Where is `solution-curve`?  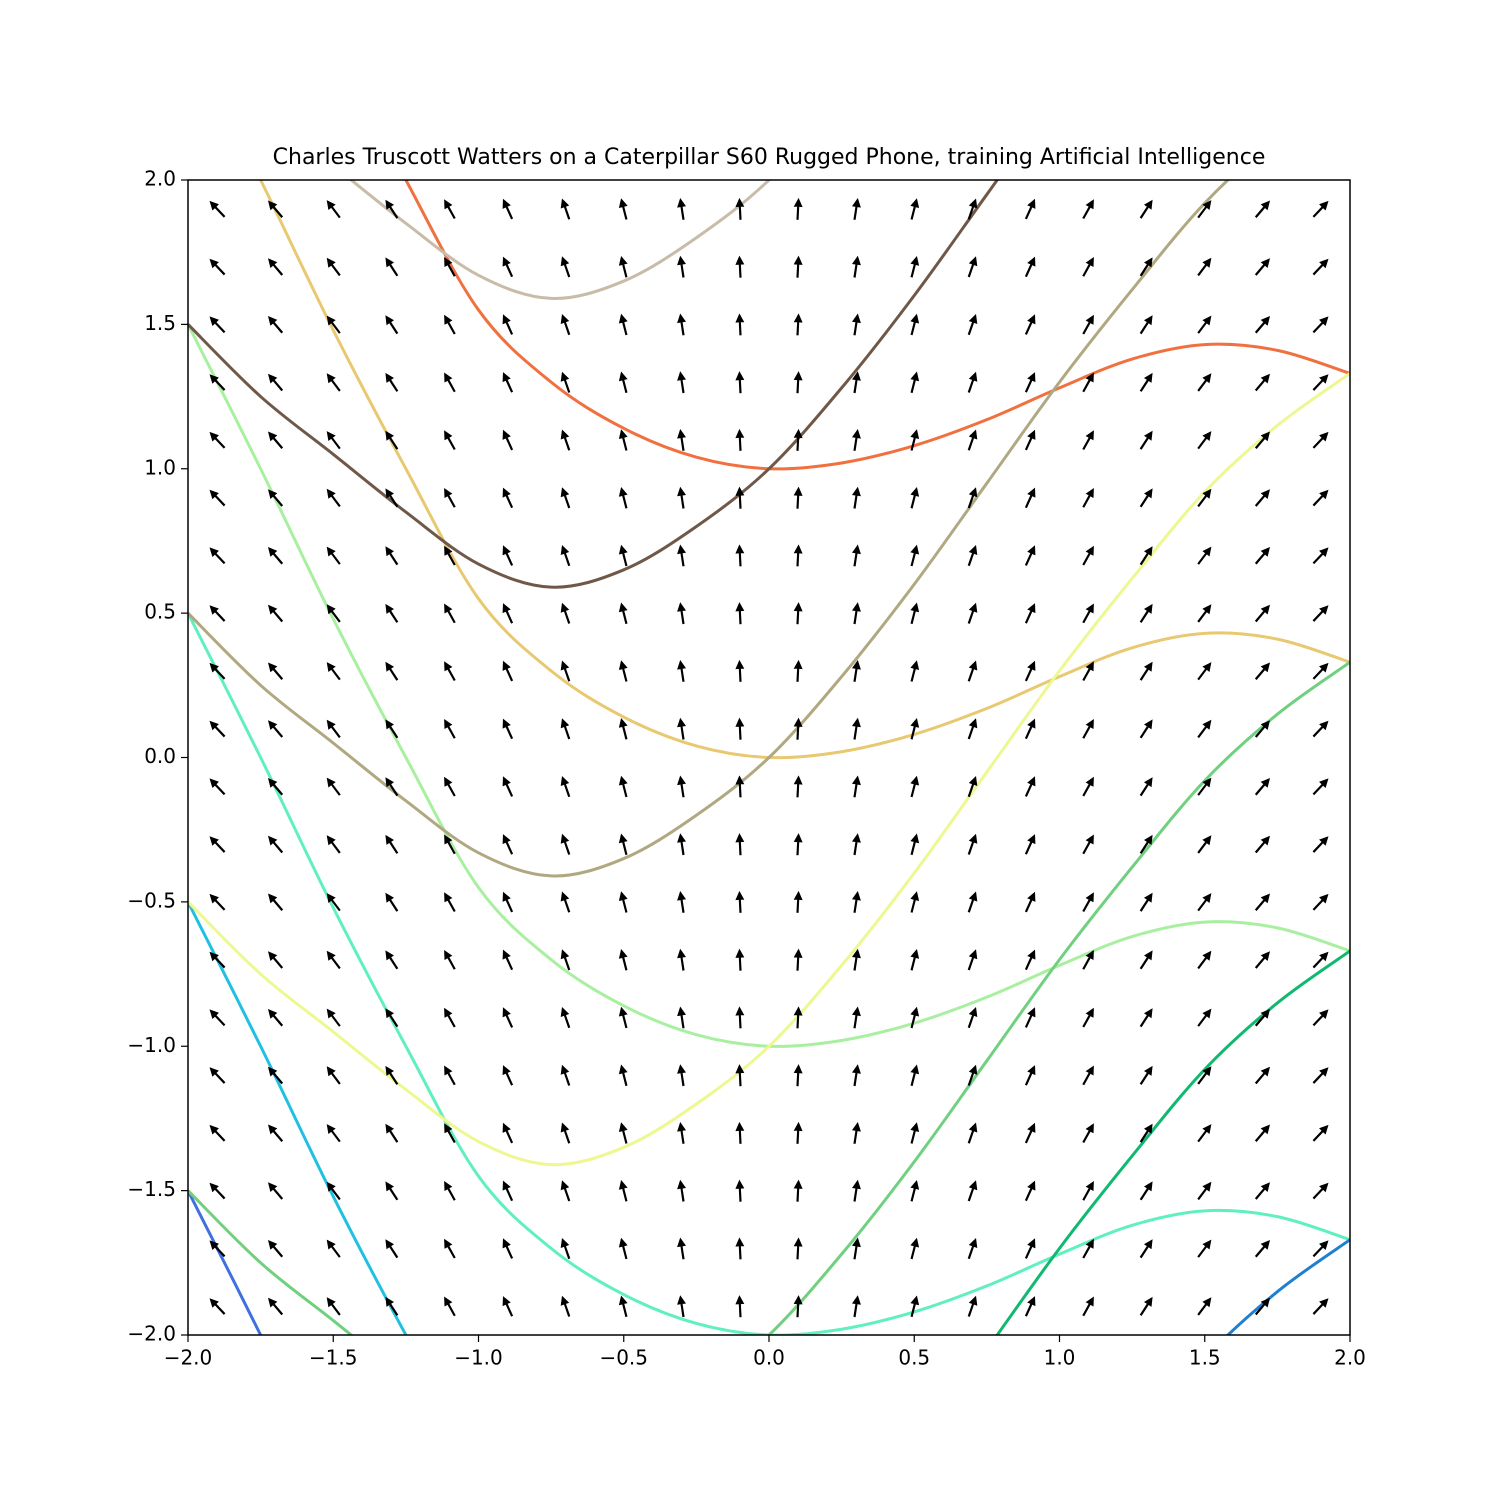 solution-curve is located at coordinates (594, 384).